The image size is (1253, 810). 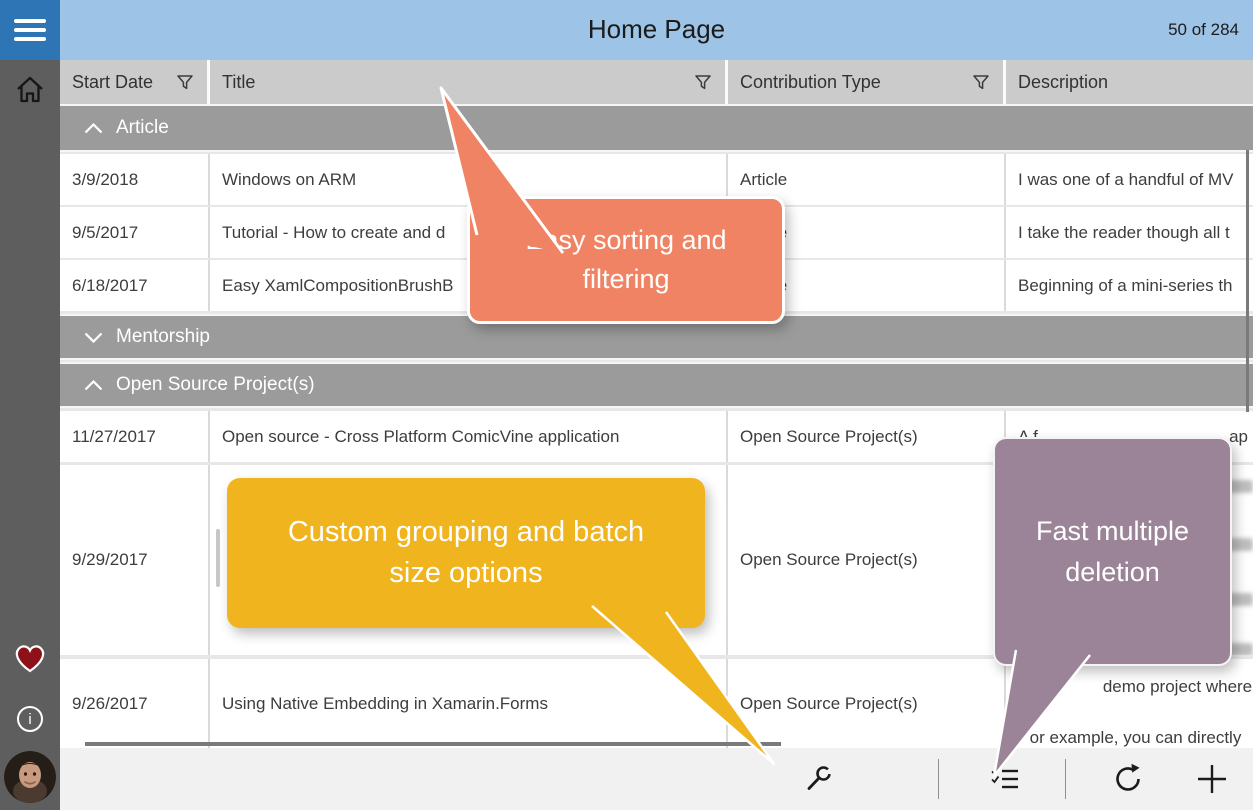 What do you see at coordinates (469, 82) in the screenshot?
I see `column-header-title: Title` at bounding box center [469, 82].